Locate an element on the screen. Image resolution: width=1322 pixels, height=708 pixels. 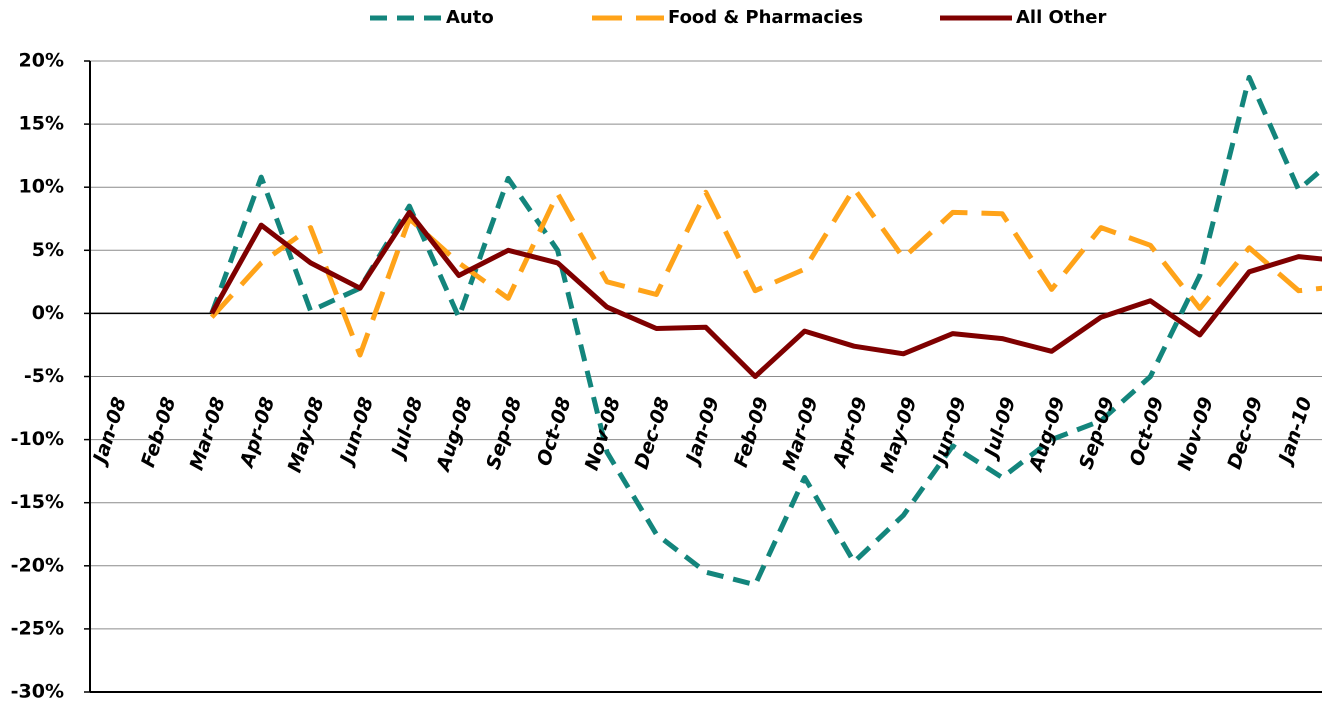
x-tick-label: Nov-08 is located at coordinates (603, 433).